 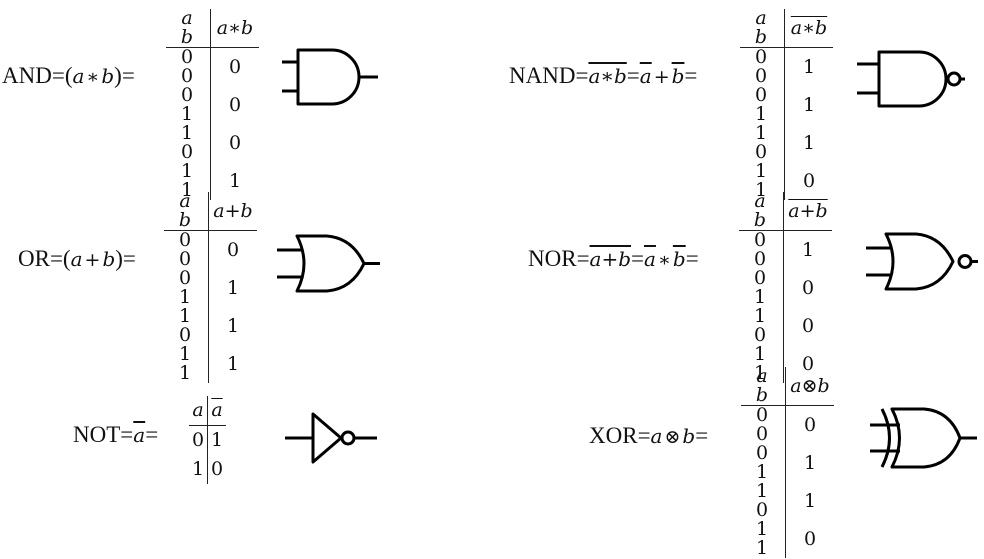 I want to click on and-label: AND, so click(x=27, y=75).